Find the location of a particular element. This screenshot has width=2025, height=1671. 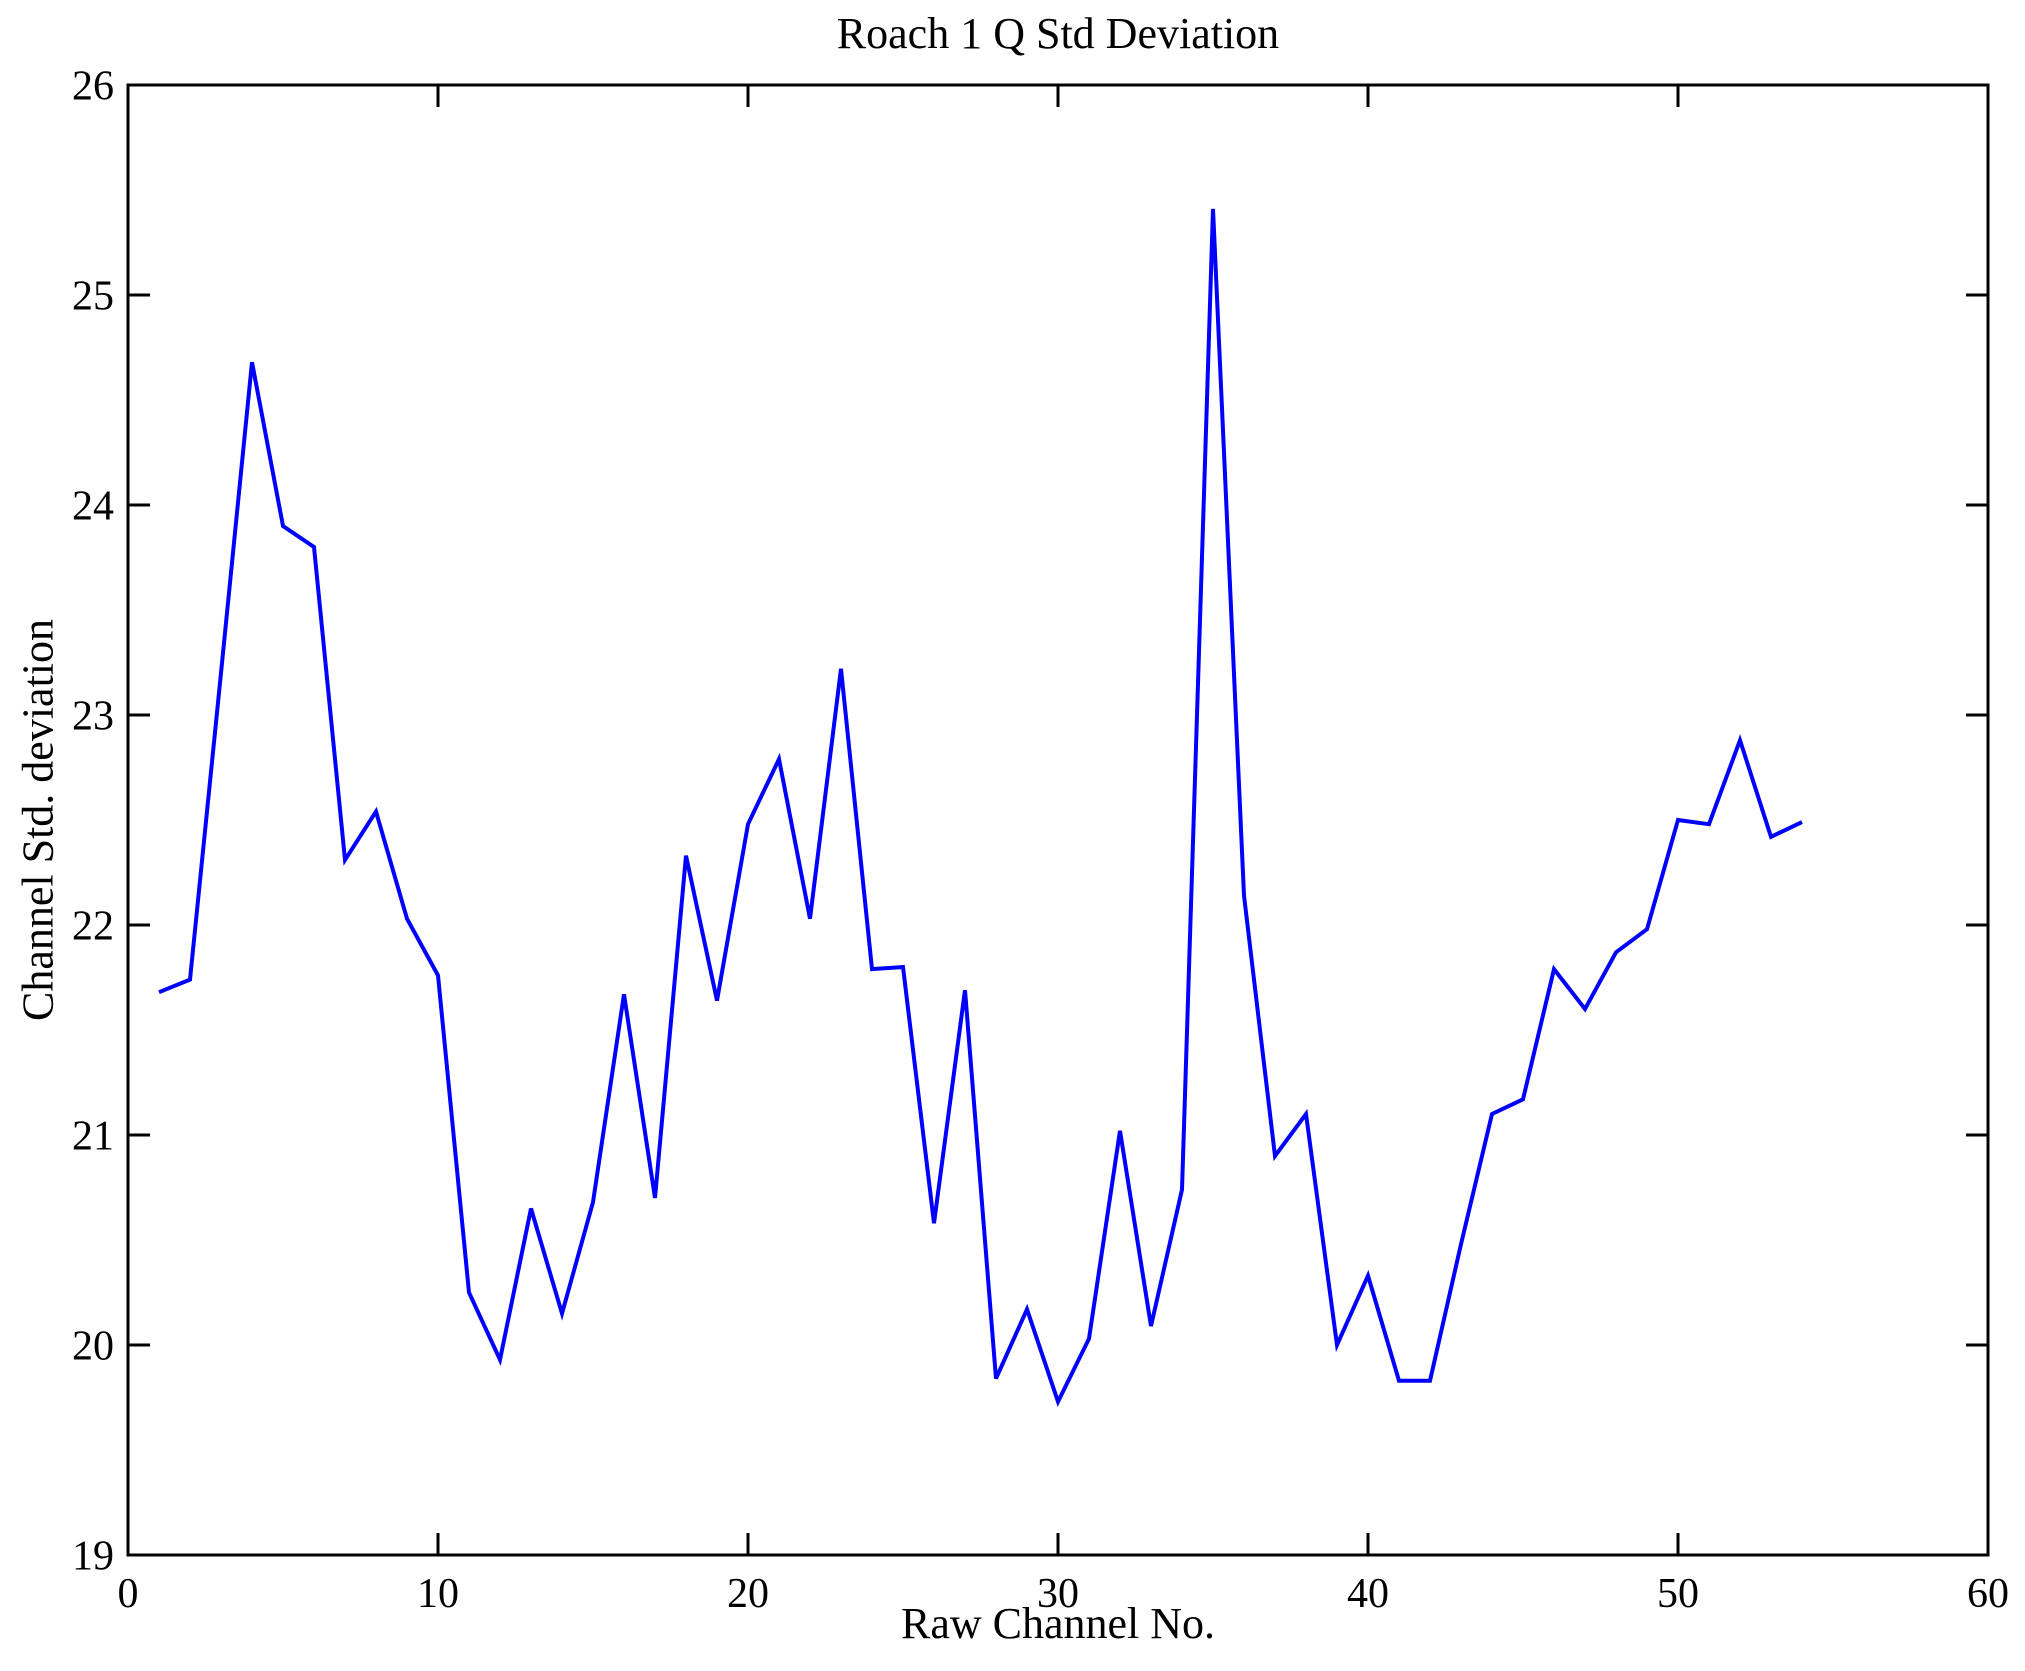

y-tick-label: 23 is located at coordinates (93, 717).